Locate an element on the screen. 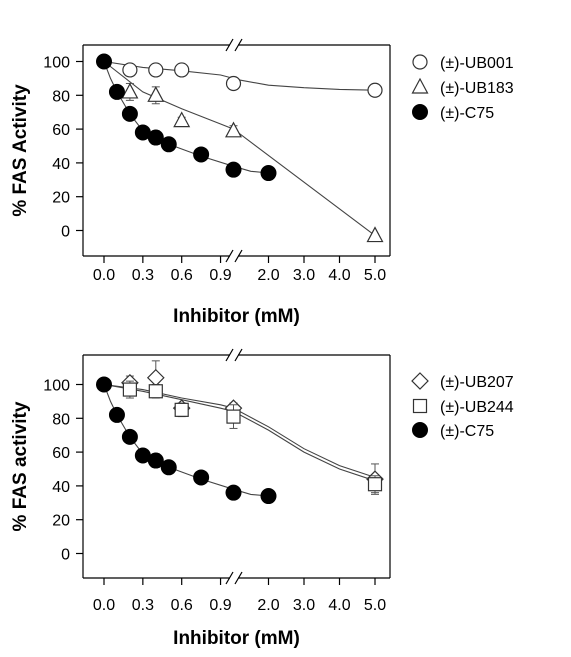 The height and width of the screenshot is (657, 571). series-triangle-open is located at coordinates (243, 152).